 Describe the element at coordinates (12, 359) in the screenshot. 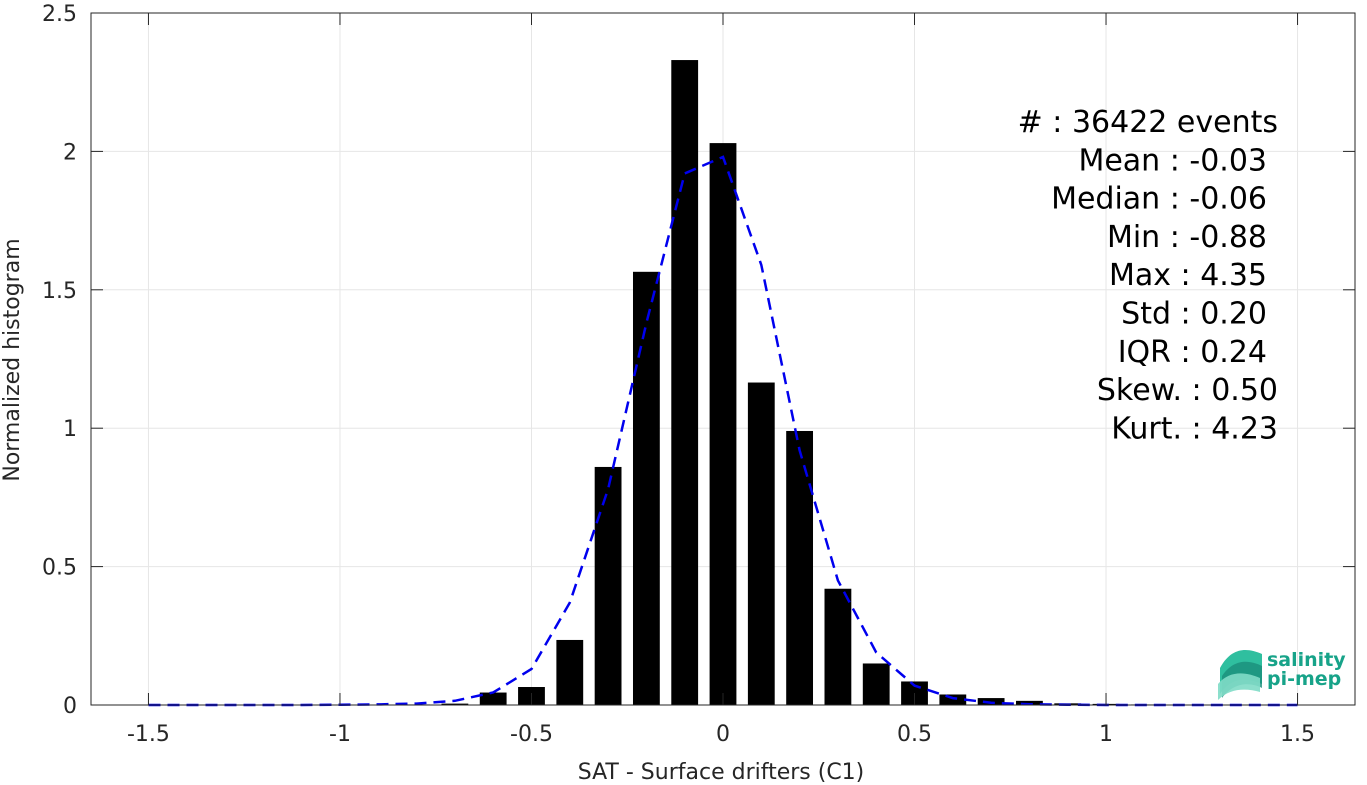

I see `y-axis-label: Normalized histogram` at that location.